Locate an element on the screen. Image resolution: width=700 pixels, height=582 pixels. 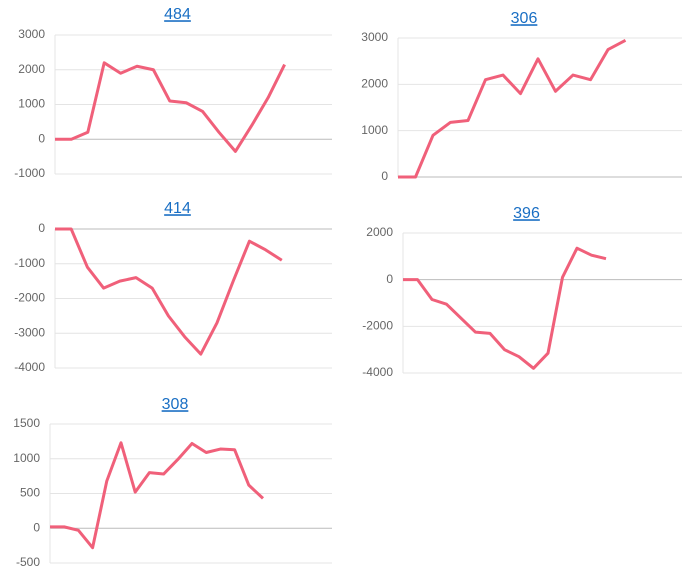
y-tick-label: 1500 is located at coordinates (26, 423).